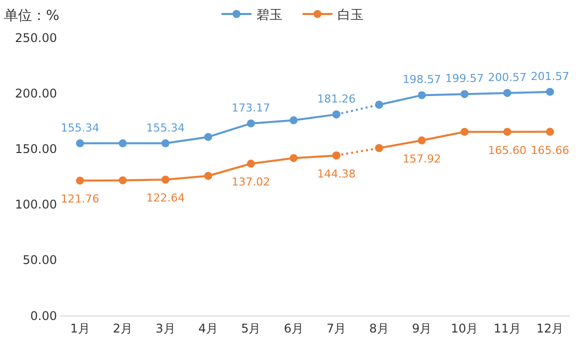 This screenshot has width=585, height=348. What do you see at coordinates (336, 329) in the screenshot?
I see `x-tick-label: 7月` at bounding box center [336, 329].